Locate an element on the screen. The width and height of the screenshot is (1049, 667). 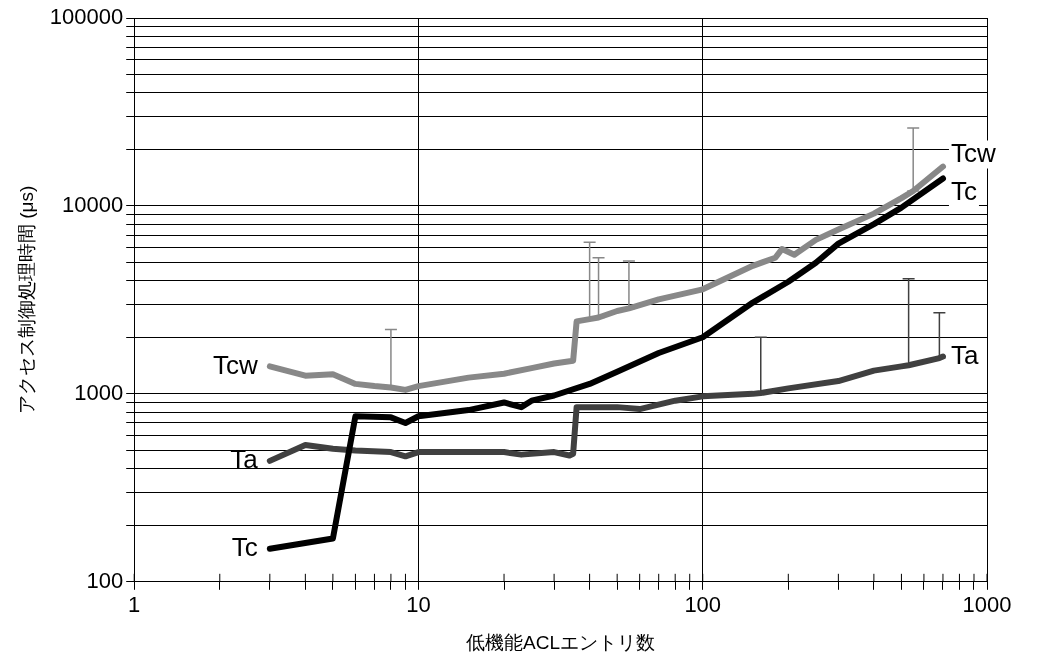
x-tick-label: 1000 is located at coordinates (987, 605).